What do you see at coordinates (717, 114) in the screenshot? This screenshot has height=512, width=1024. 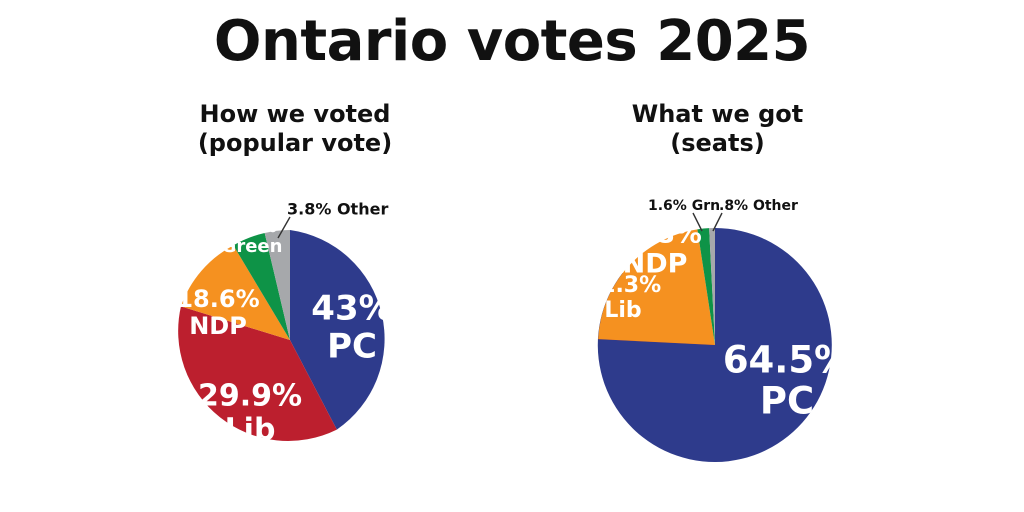 I see `panel-title-line1: What we got` at bounding box center [717, 114].